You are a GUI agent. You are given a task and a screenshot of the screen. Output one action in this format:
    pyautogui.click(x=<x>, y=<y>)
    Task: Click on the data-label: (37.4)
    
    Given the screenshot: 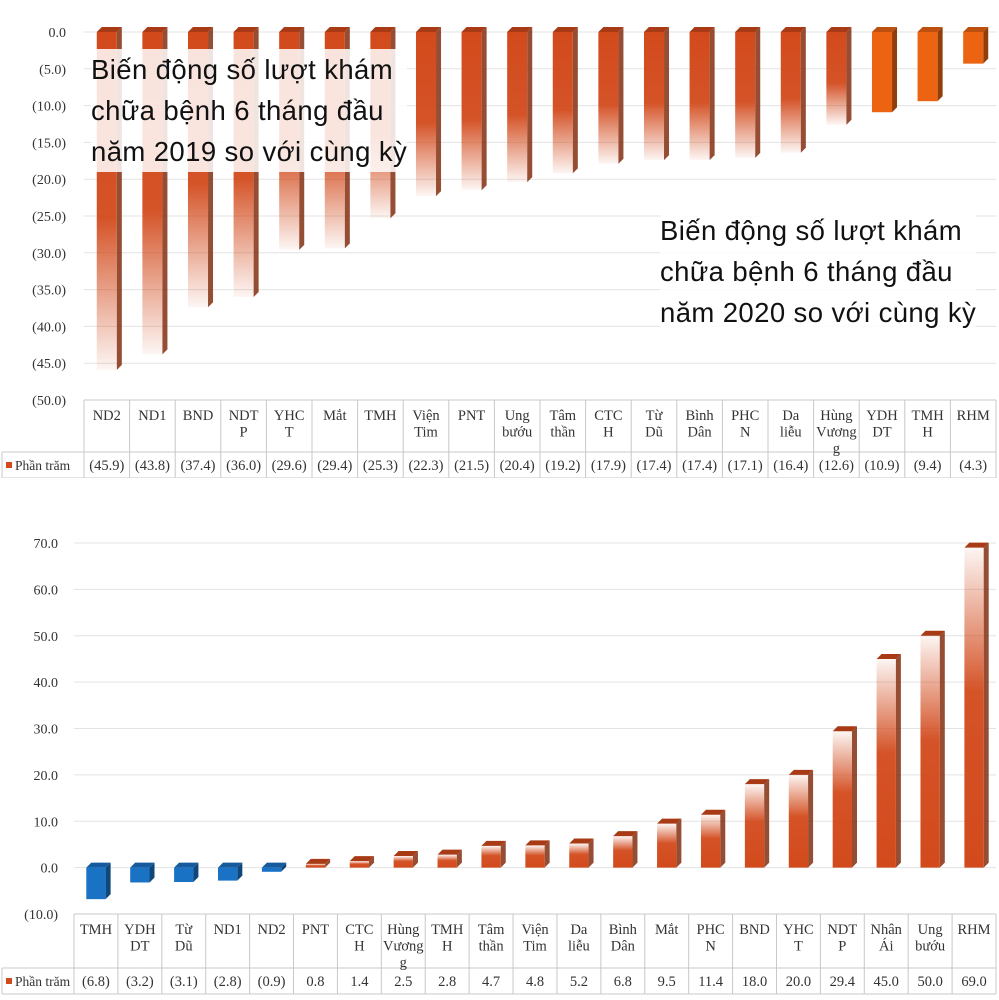 What is the action you would take?
    pyautogui.click(x=197, y=466)
    